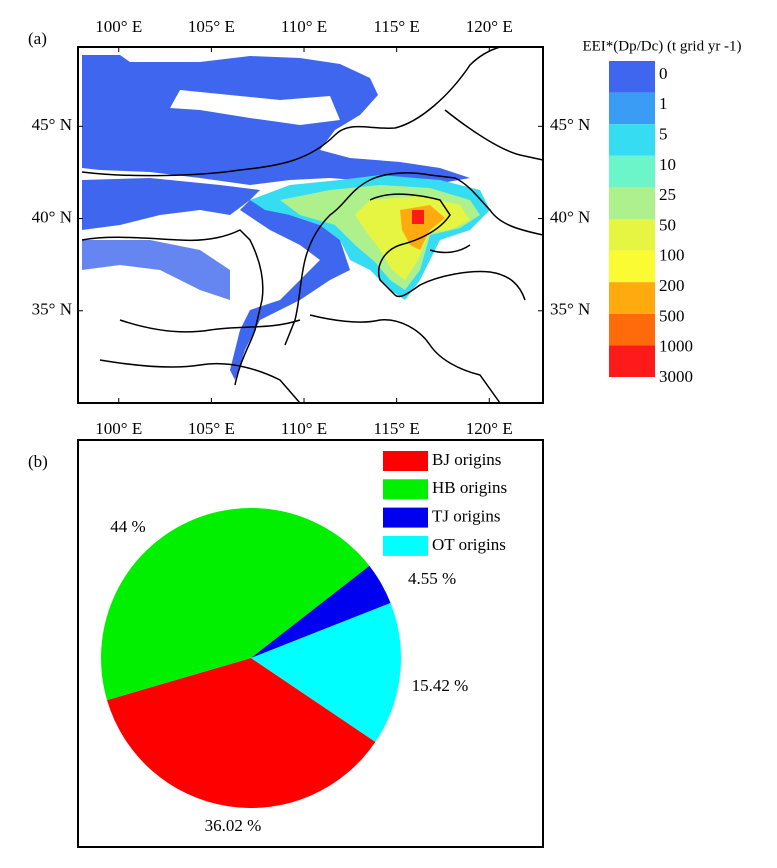 This screenshot has width=777, height=868. I want to click on panel-label: (a), so click(37, 38).